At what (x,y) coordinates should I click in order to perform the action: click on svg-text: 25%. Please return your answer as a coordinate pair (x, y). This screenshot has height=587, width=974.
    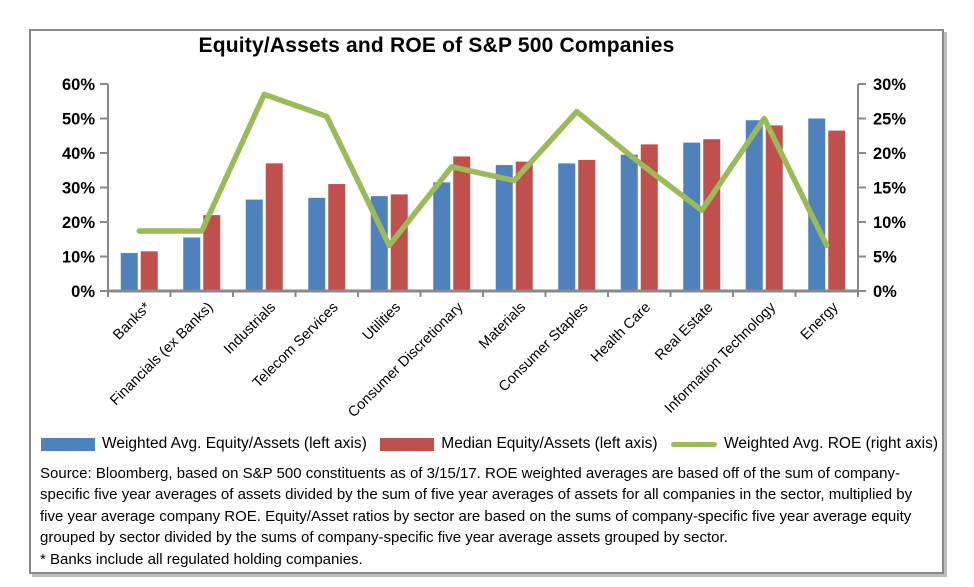
    Looking at the image, I should click on (889, 120).